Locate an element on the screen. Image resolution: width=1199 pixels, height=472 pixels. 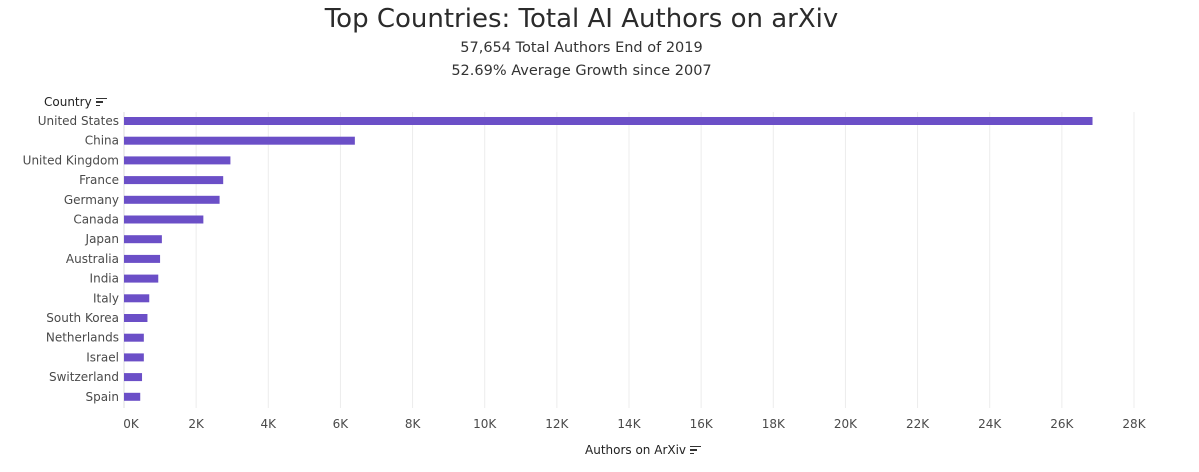
country-axis-label: Country is located at coordinates (68, 102).